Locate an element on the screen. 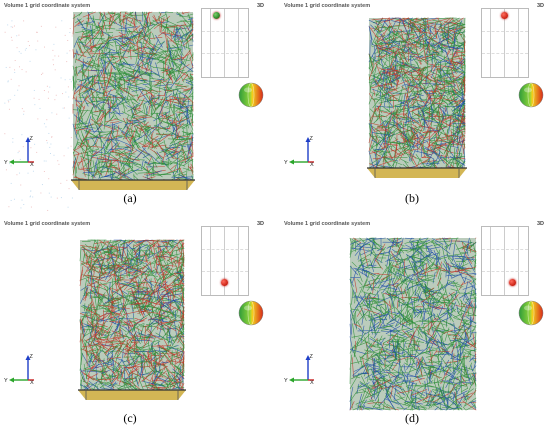 The height and width of the screenshot is (431, 550). caption-b: (b) is located at coordinates (412, 198).